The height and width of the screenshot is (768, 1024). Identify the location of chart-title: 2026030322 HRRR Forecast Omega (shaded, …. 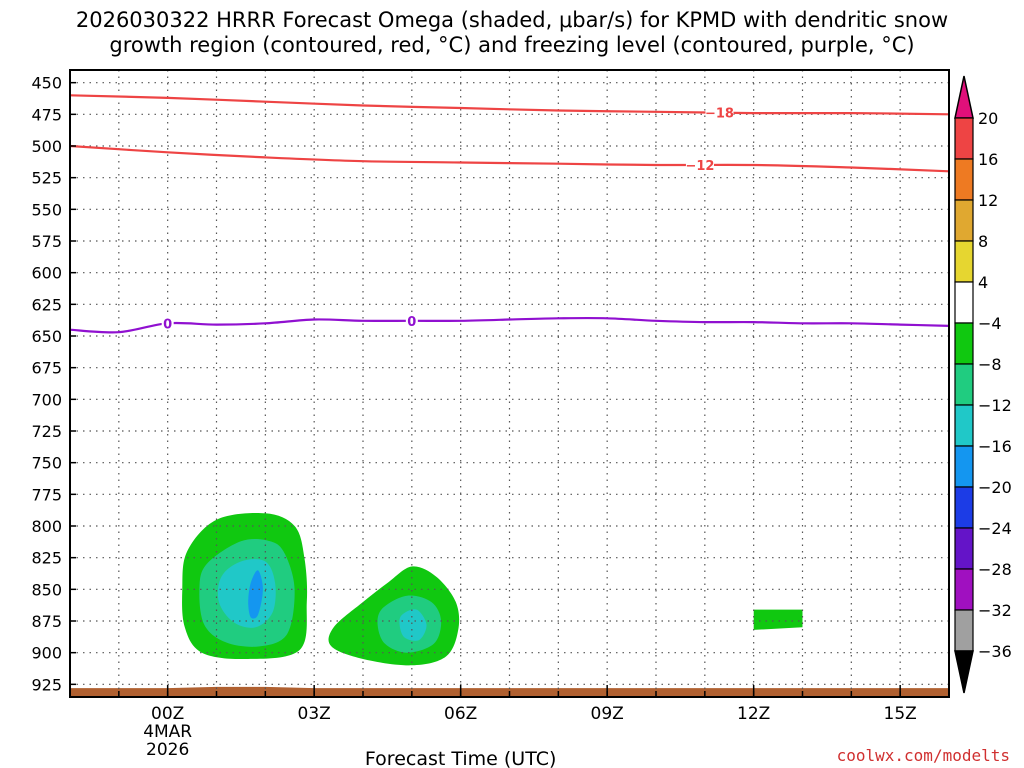
(512, 33).